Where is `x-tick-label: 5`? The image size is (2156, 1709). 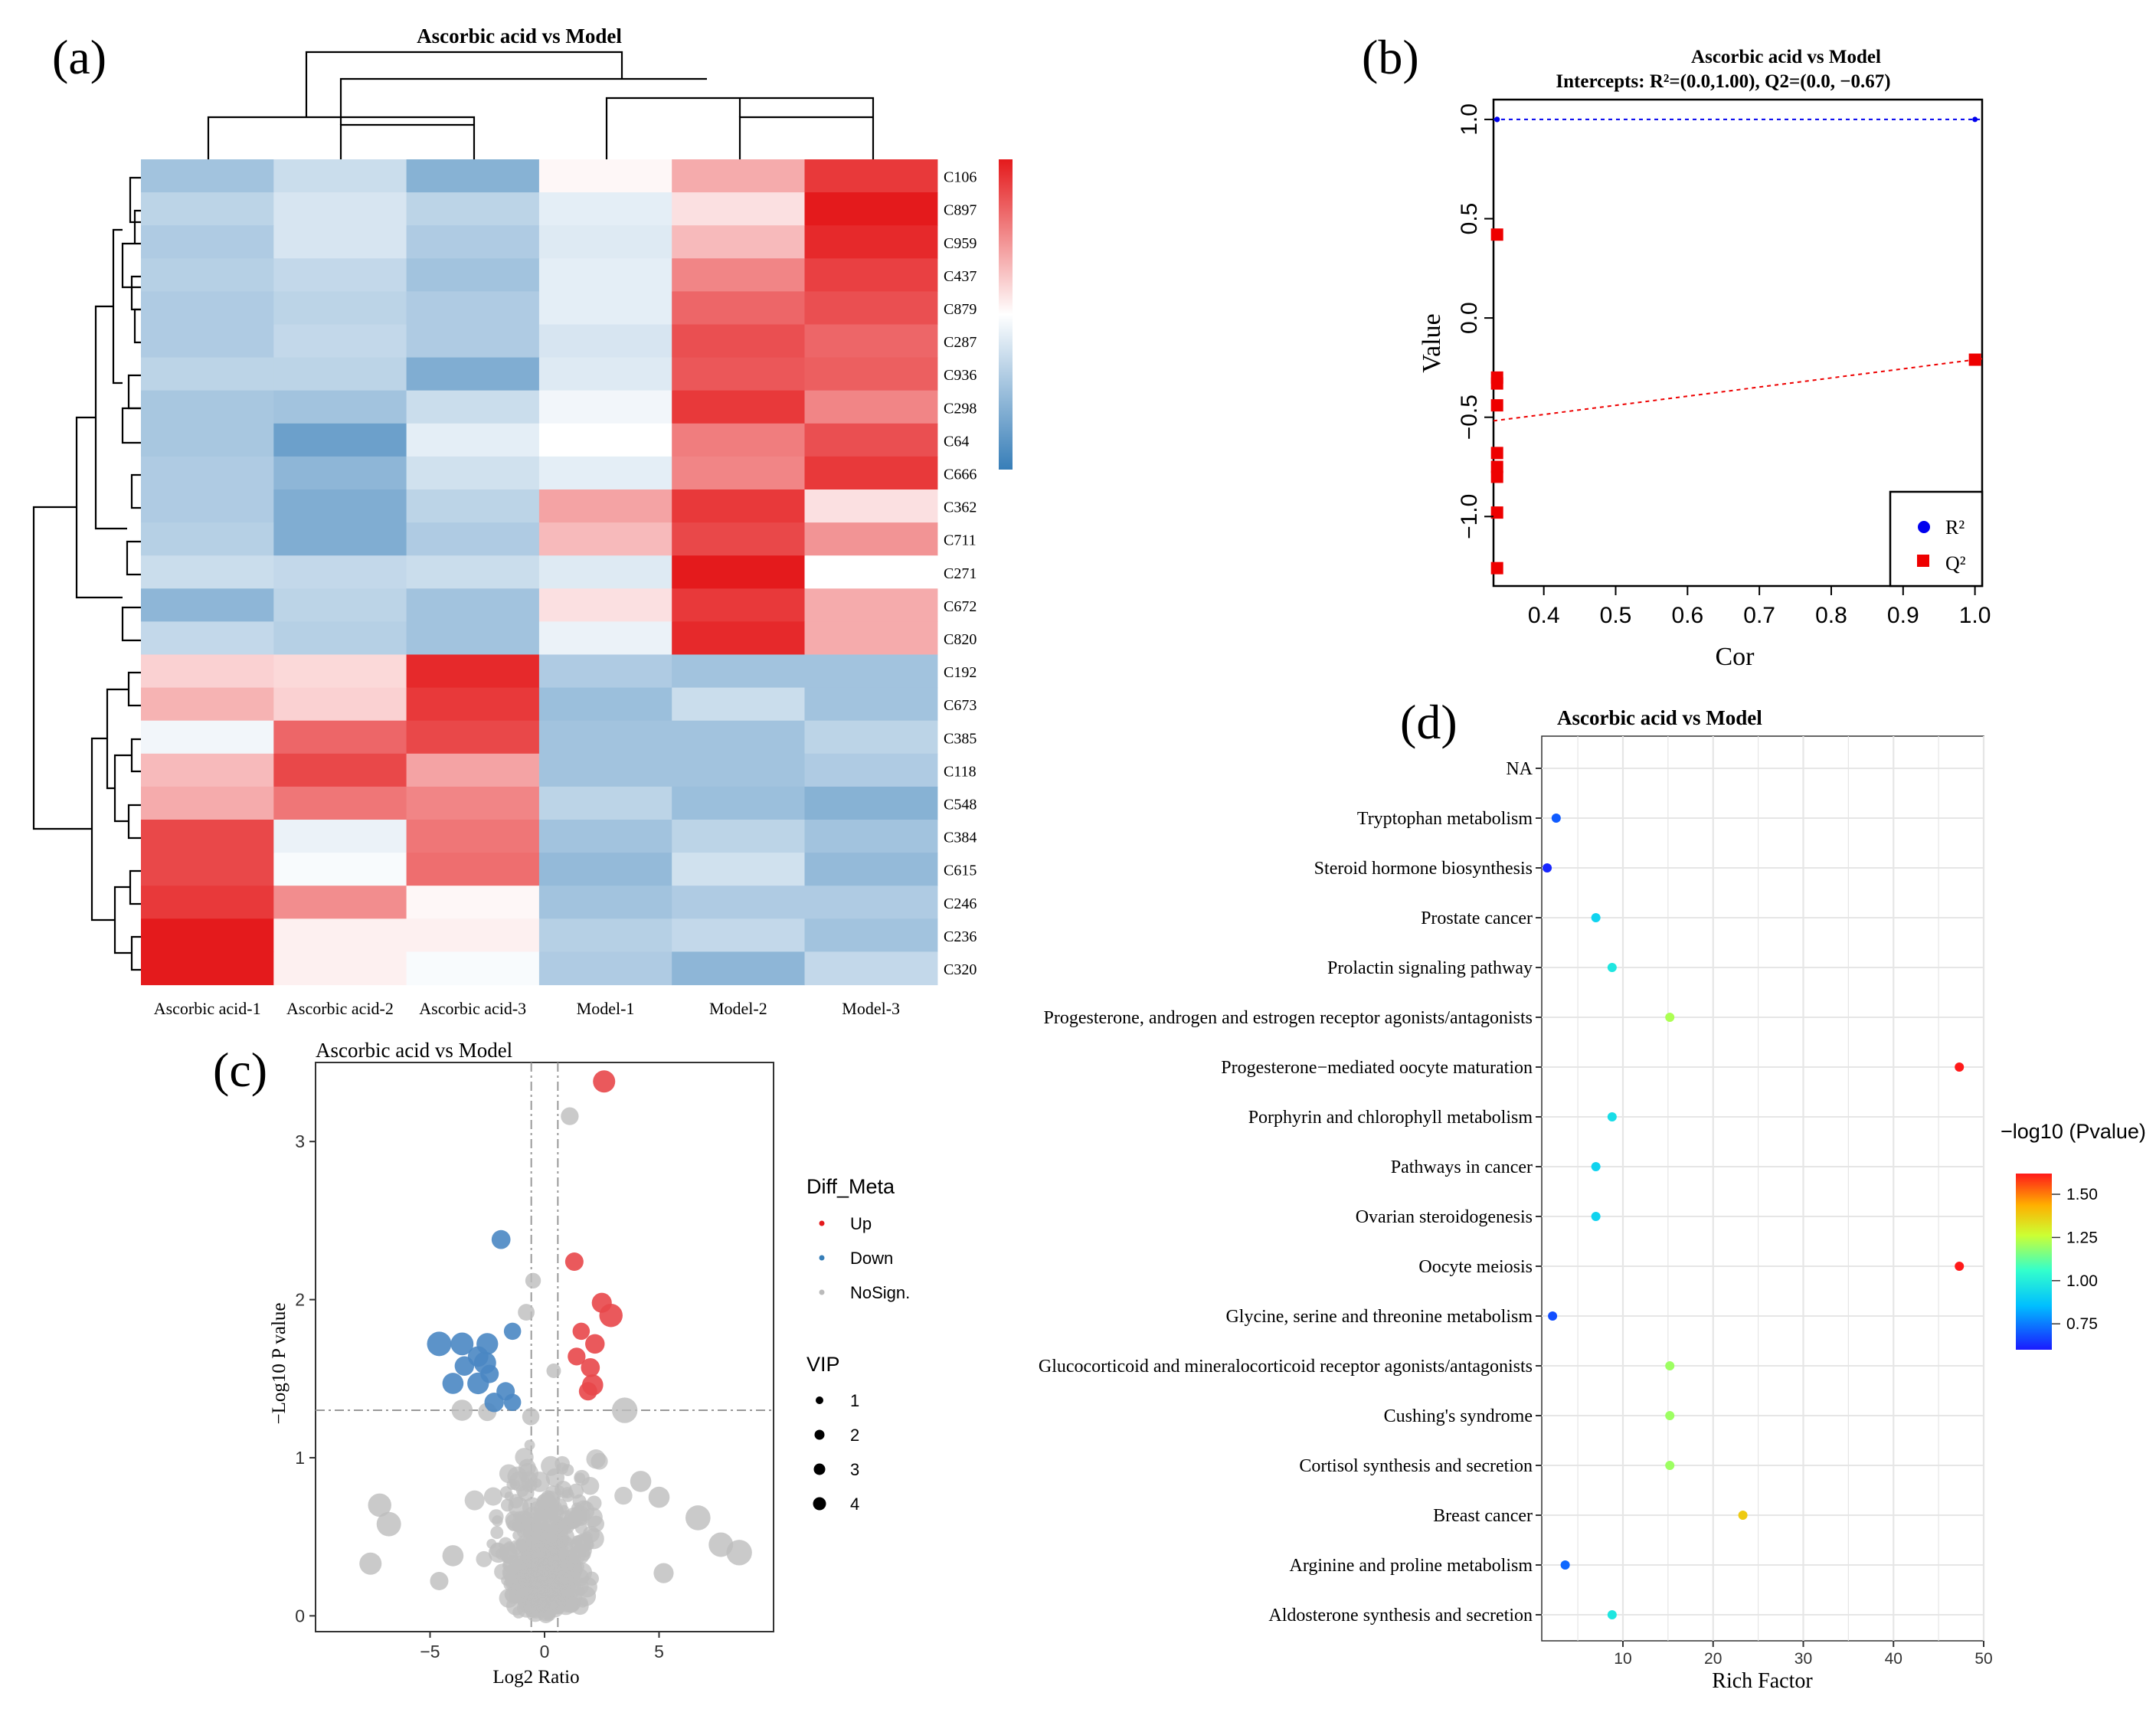 x-tick-label: 5 is located at coordinates (659, 1652).